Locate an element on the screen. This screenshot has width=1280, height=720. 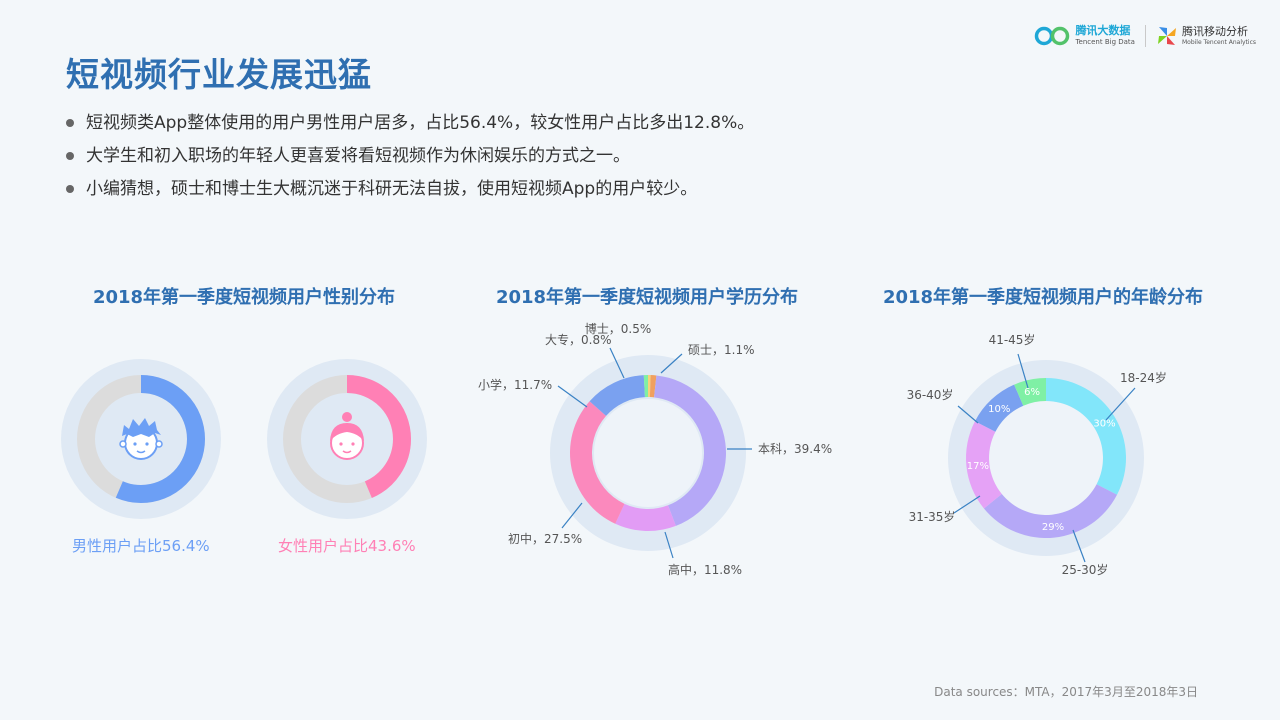
infinity-loop-icon is located at coordinates (1052, 36).